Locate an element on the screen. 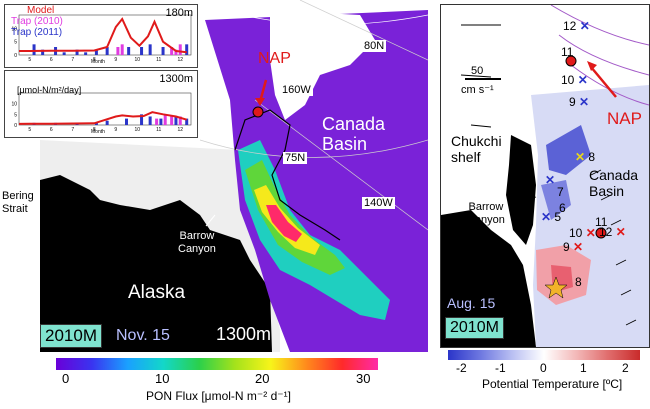 Image resolution: width=650 pixels, height=409 pixels. model-line is located at coordinates (102, 118).